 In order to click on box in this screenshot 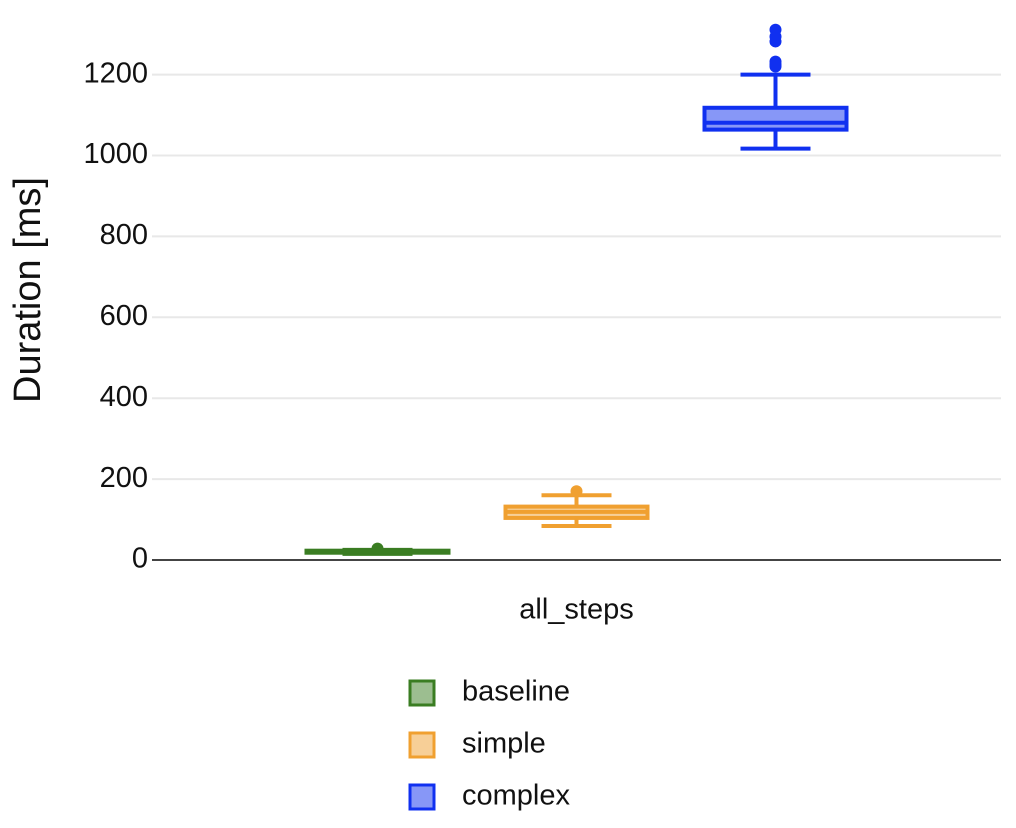, I will do `click(775, 118)`.